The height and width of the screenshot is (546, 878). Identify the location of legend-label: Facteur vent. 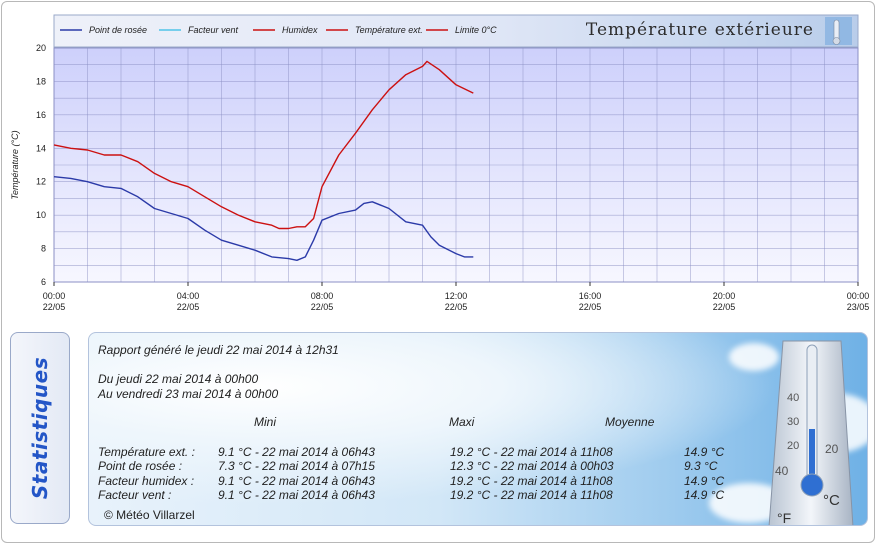
(213, 30).